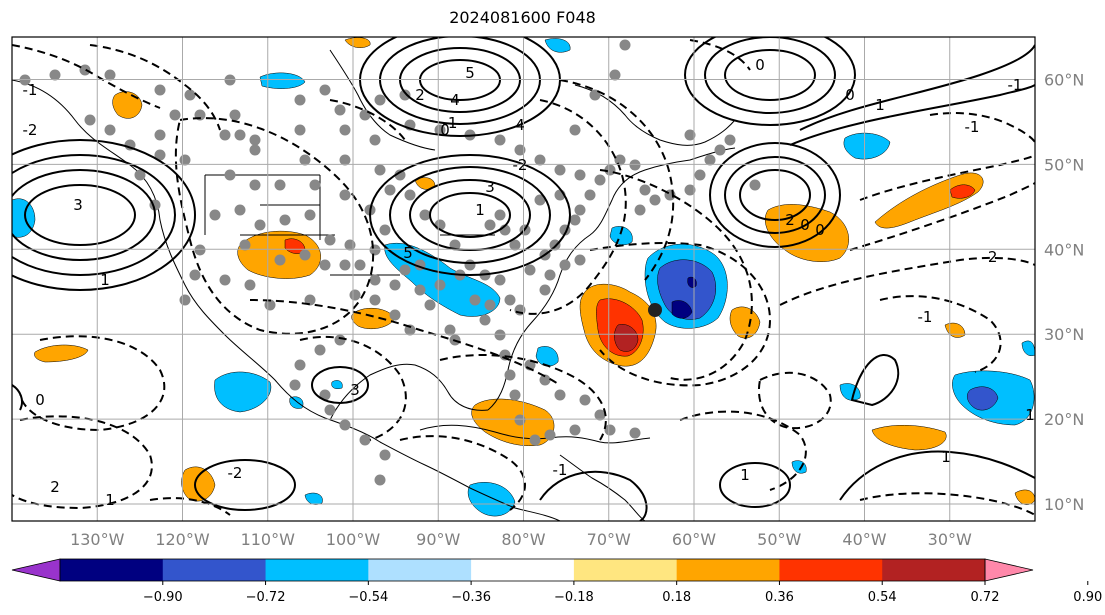 The image size is (1105, 615). I want to click on colorbar-tick-label: 0.36, so click(779, 597).